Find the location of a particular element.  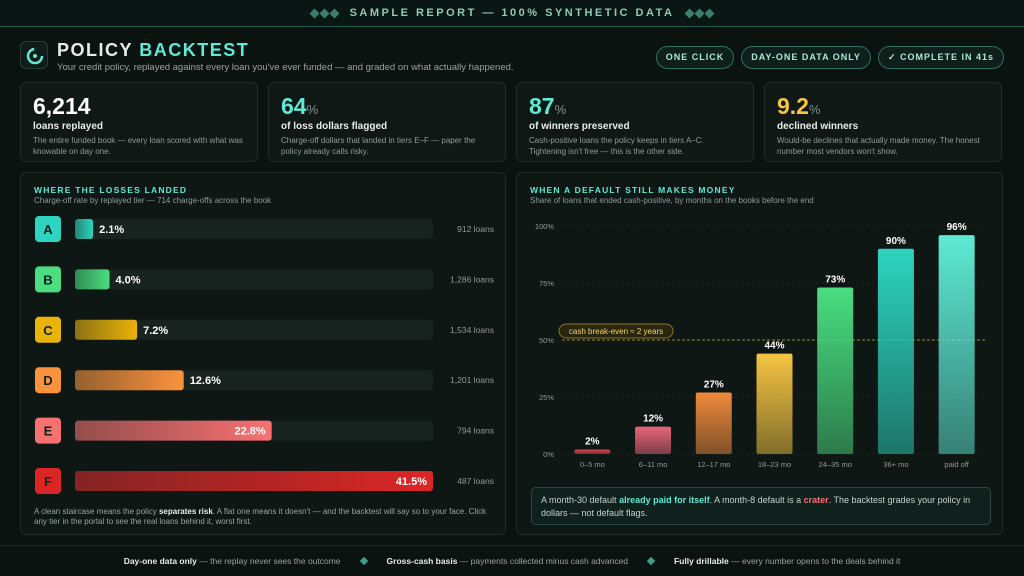

loan-count: 1,286 loans is located at coordinates (472, 279).